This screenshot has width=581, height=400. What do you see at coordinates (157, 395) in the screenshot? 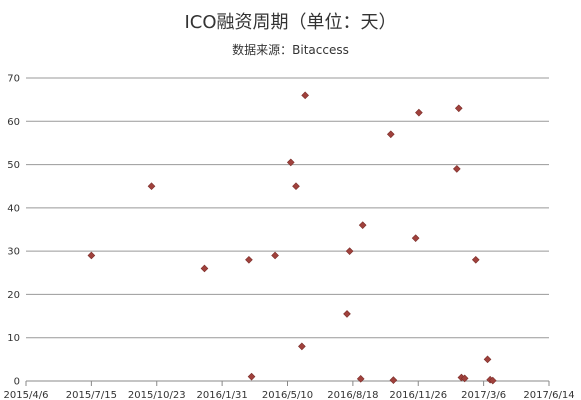
I see `x-tick-label: 2015/10/23` at bounding box center [157, 395].